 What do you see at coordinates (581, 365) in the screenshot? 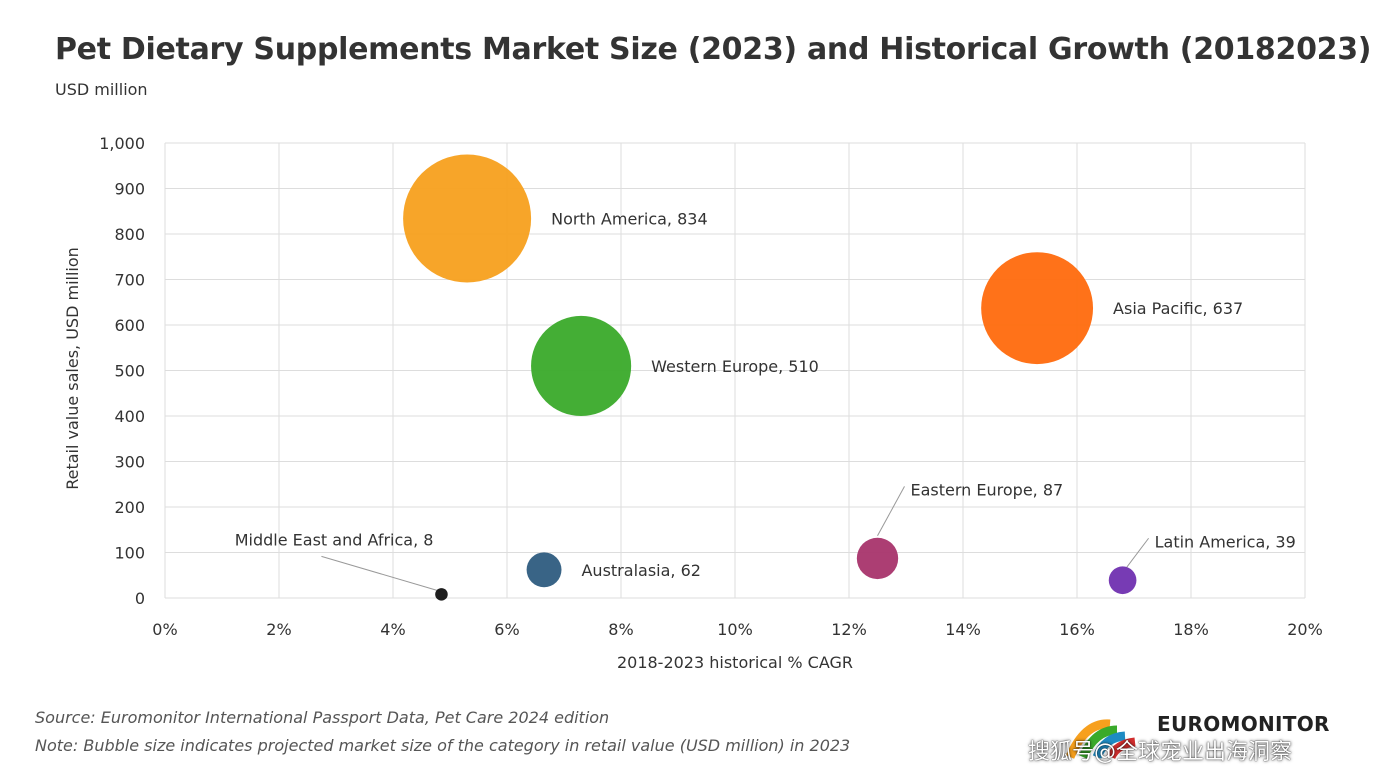
I see `bubble-western-europe` at bounding box center [581, 365].